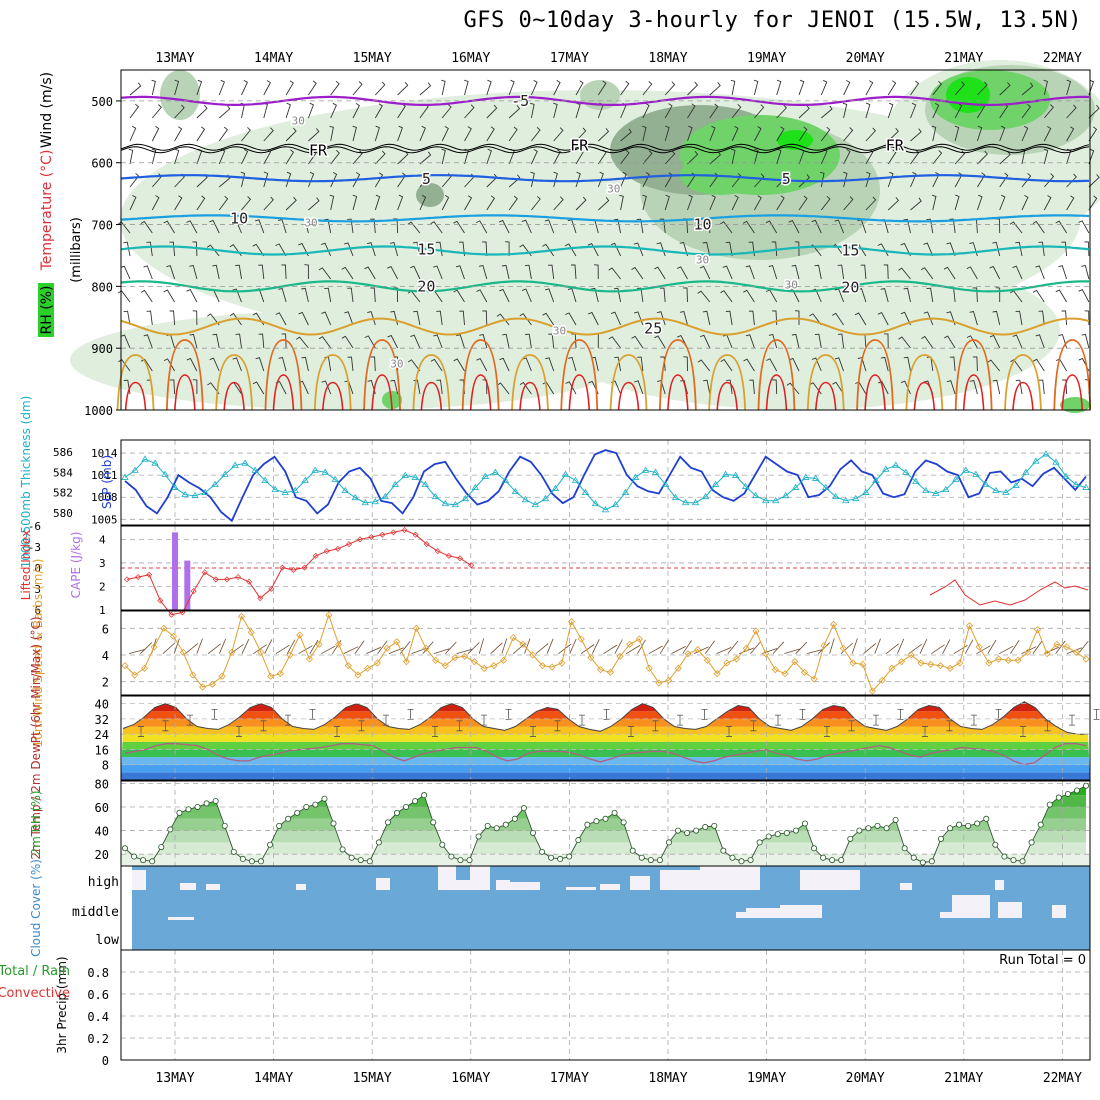 This screenshot has height=1100, width=1100. What do you see at coordinates (35, 993) in the screenshot?
I see `precip-convective-label: Convective` at bounding box center [35, 993].